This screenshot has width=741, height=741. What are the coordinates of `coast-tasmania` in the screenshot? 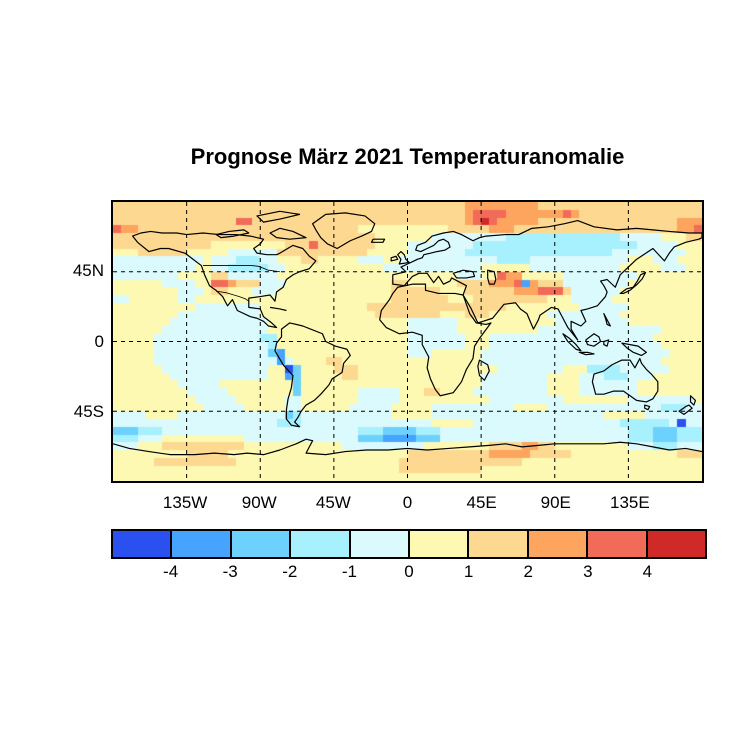 It's located at (647, 407).